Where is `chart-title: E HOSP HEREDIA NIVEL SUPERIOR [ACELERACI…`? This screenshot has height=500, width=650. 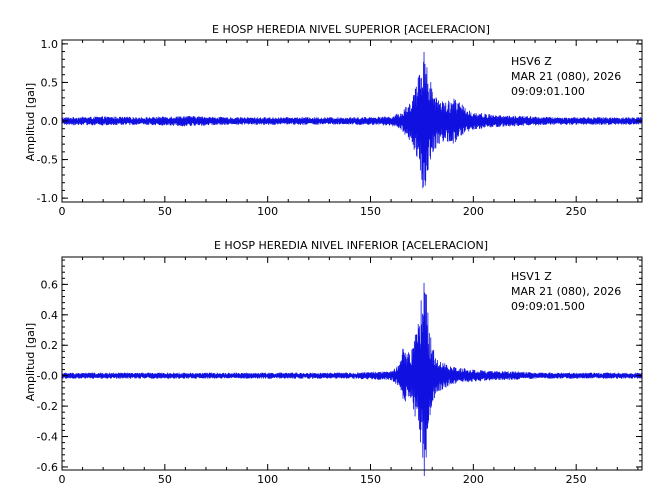 chart-title: E HOSP HEREDIA NIVEL SUPERIOR [ACELERACI… is located at coordinates (351, 29).